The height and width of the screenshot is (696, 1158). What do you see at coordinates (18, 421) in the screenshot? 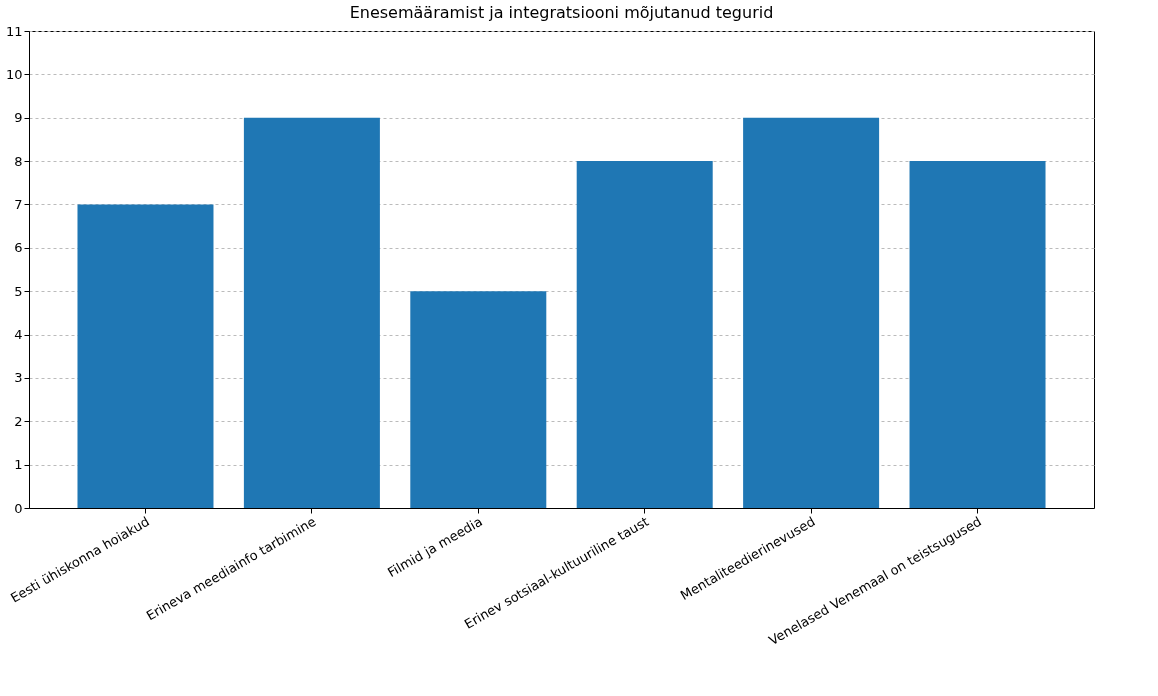
I see `y-tick-label: 2` at bounding box center [18, 421].